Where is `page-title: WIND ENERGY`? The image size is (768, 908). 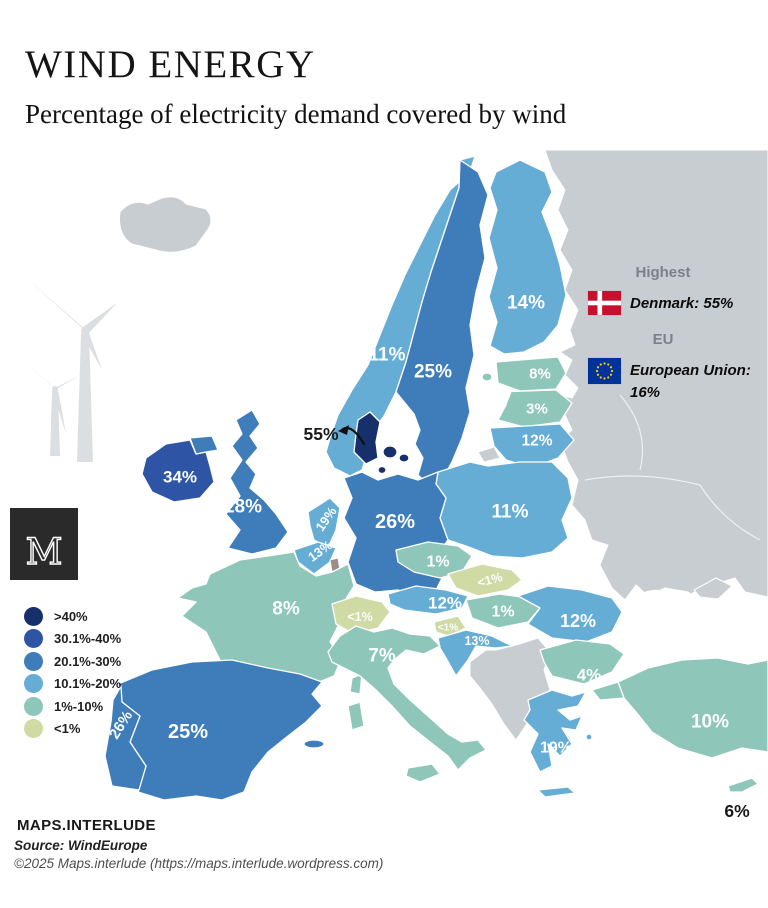
page-title: WIND ENERGY is located at coordinates (170, 64).